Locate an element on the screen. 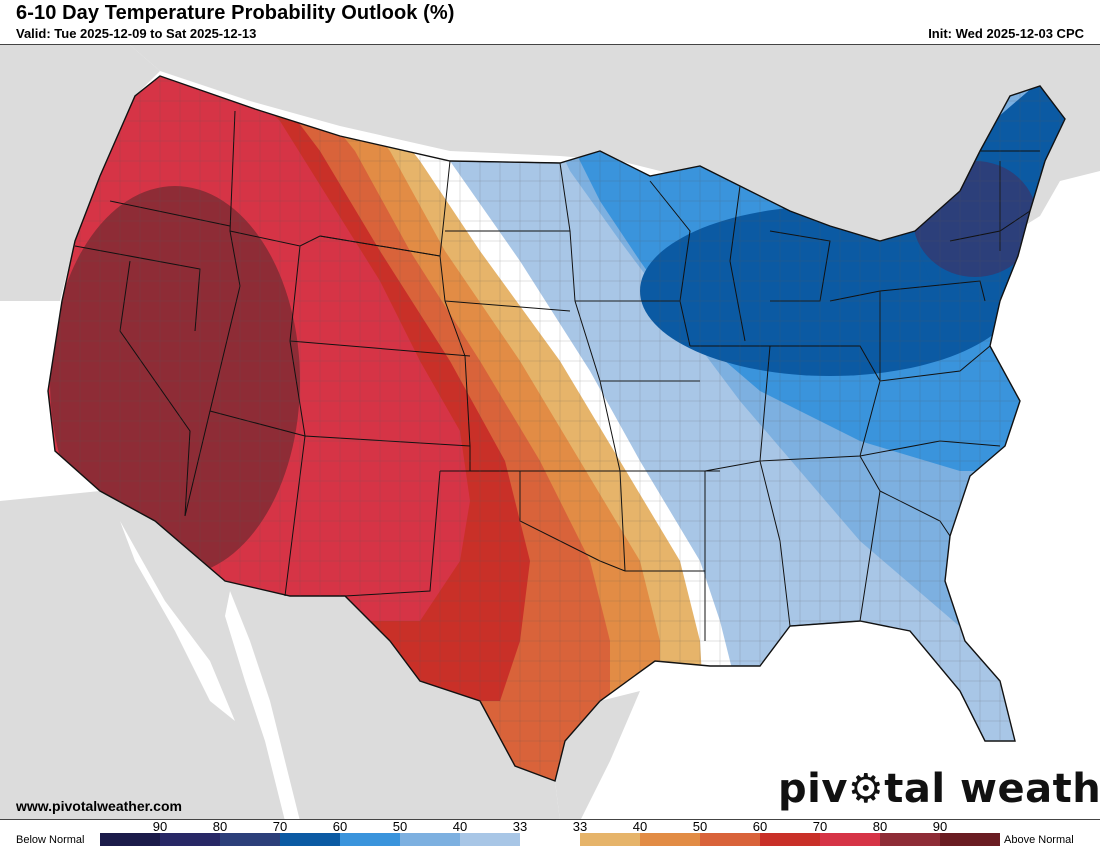 This screenshot has width=1100, height=850. brand-text-right: tal weather is located at coordinates (992, 789).